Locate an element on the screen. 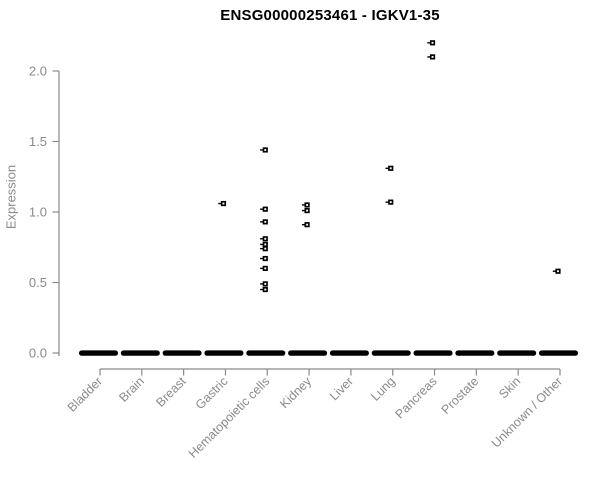 The image size is (600, 500). y-tick-label: 0.5 is located at coordinates (38, 282).